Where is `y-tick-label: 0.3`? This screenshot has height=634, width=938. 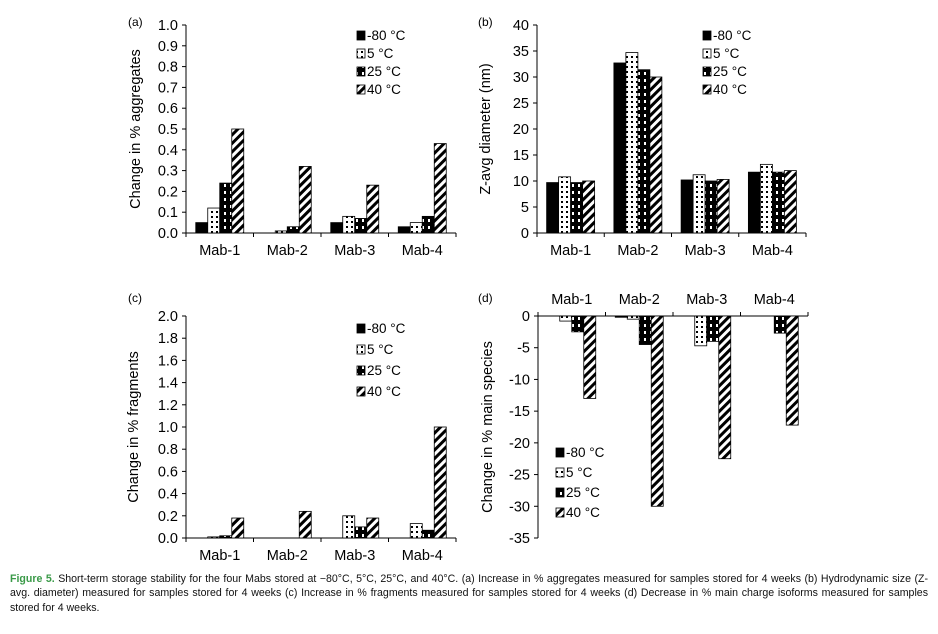 y-tick-label: 0.3 is located at coordinates (168, 172).